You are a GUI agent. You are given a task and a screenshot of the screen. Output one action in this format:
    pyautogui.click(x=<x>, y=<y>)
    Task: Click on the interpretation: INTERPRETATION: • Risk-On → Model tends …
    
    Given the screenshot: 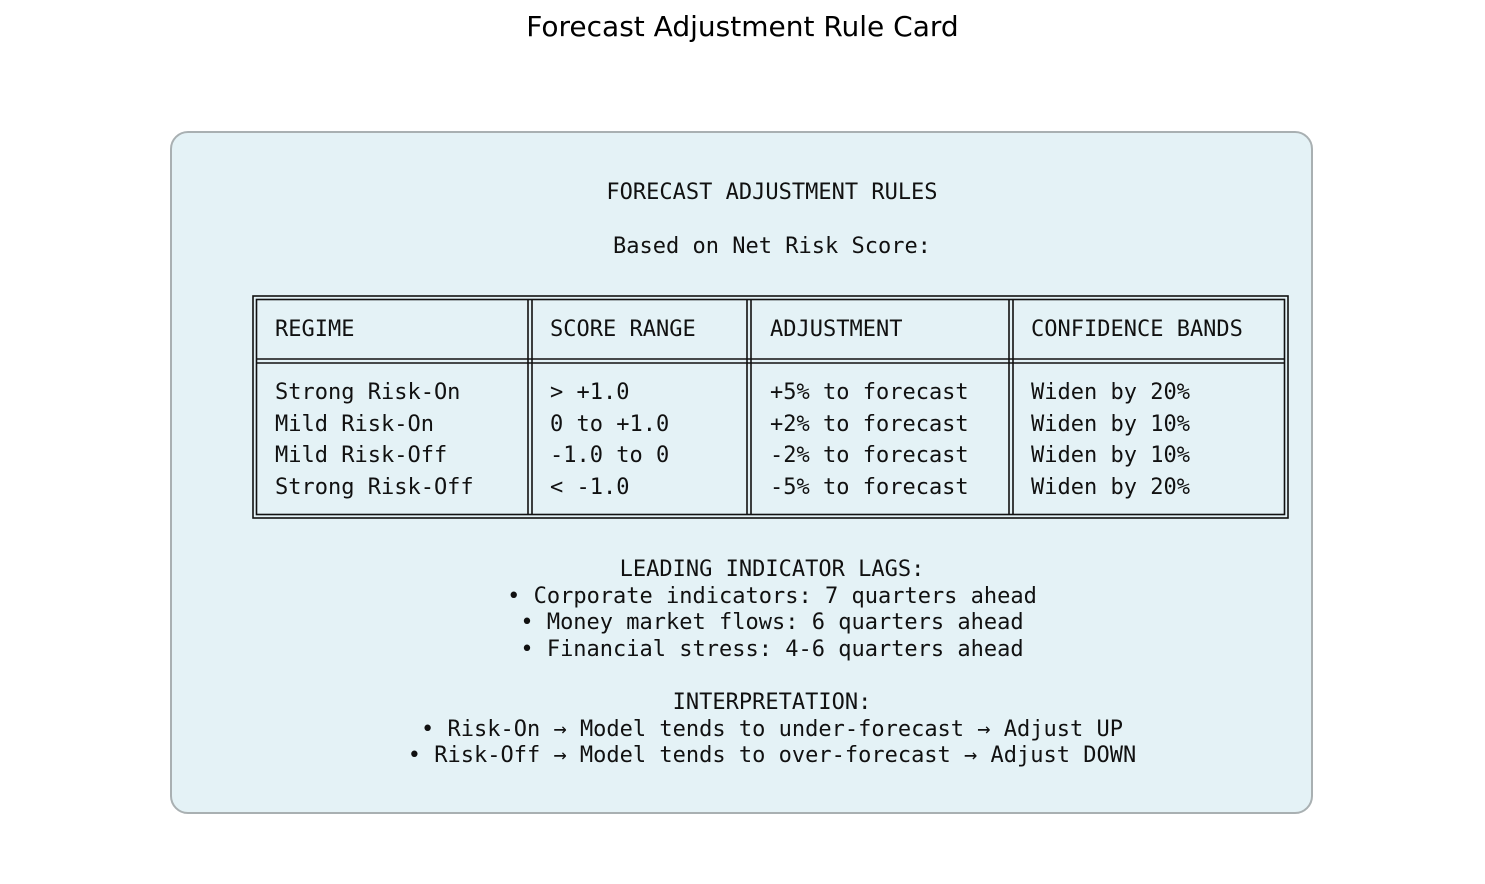 What is the action you would take?
    pyautogui.click(x=743, y=730)
    